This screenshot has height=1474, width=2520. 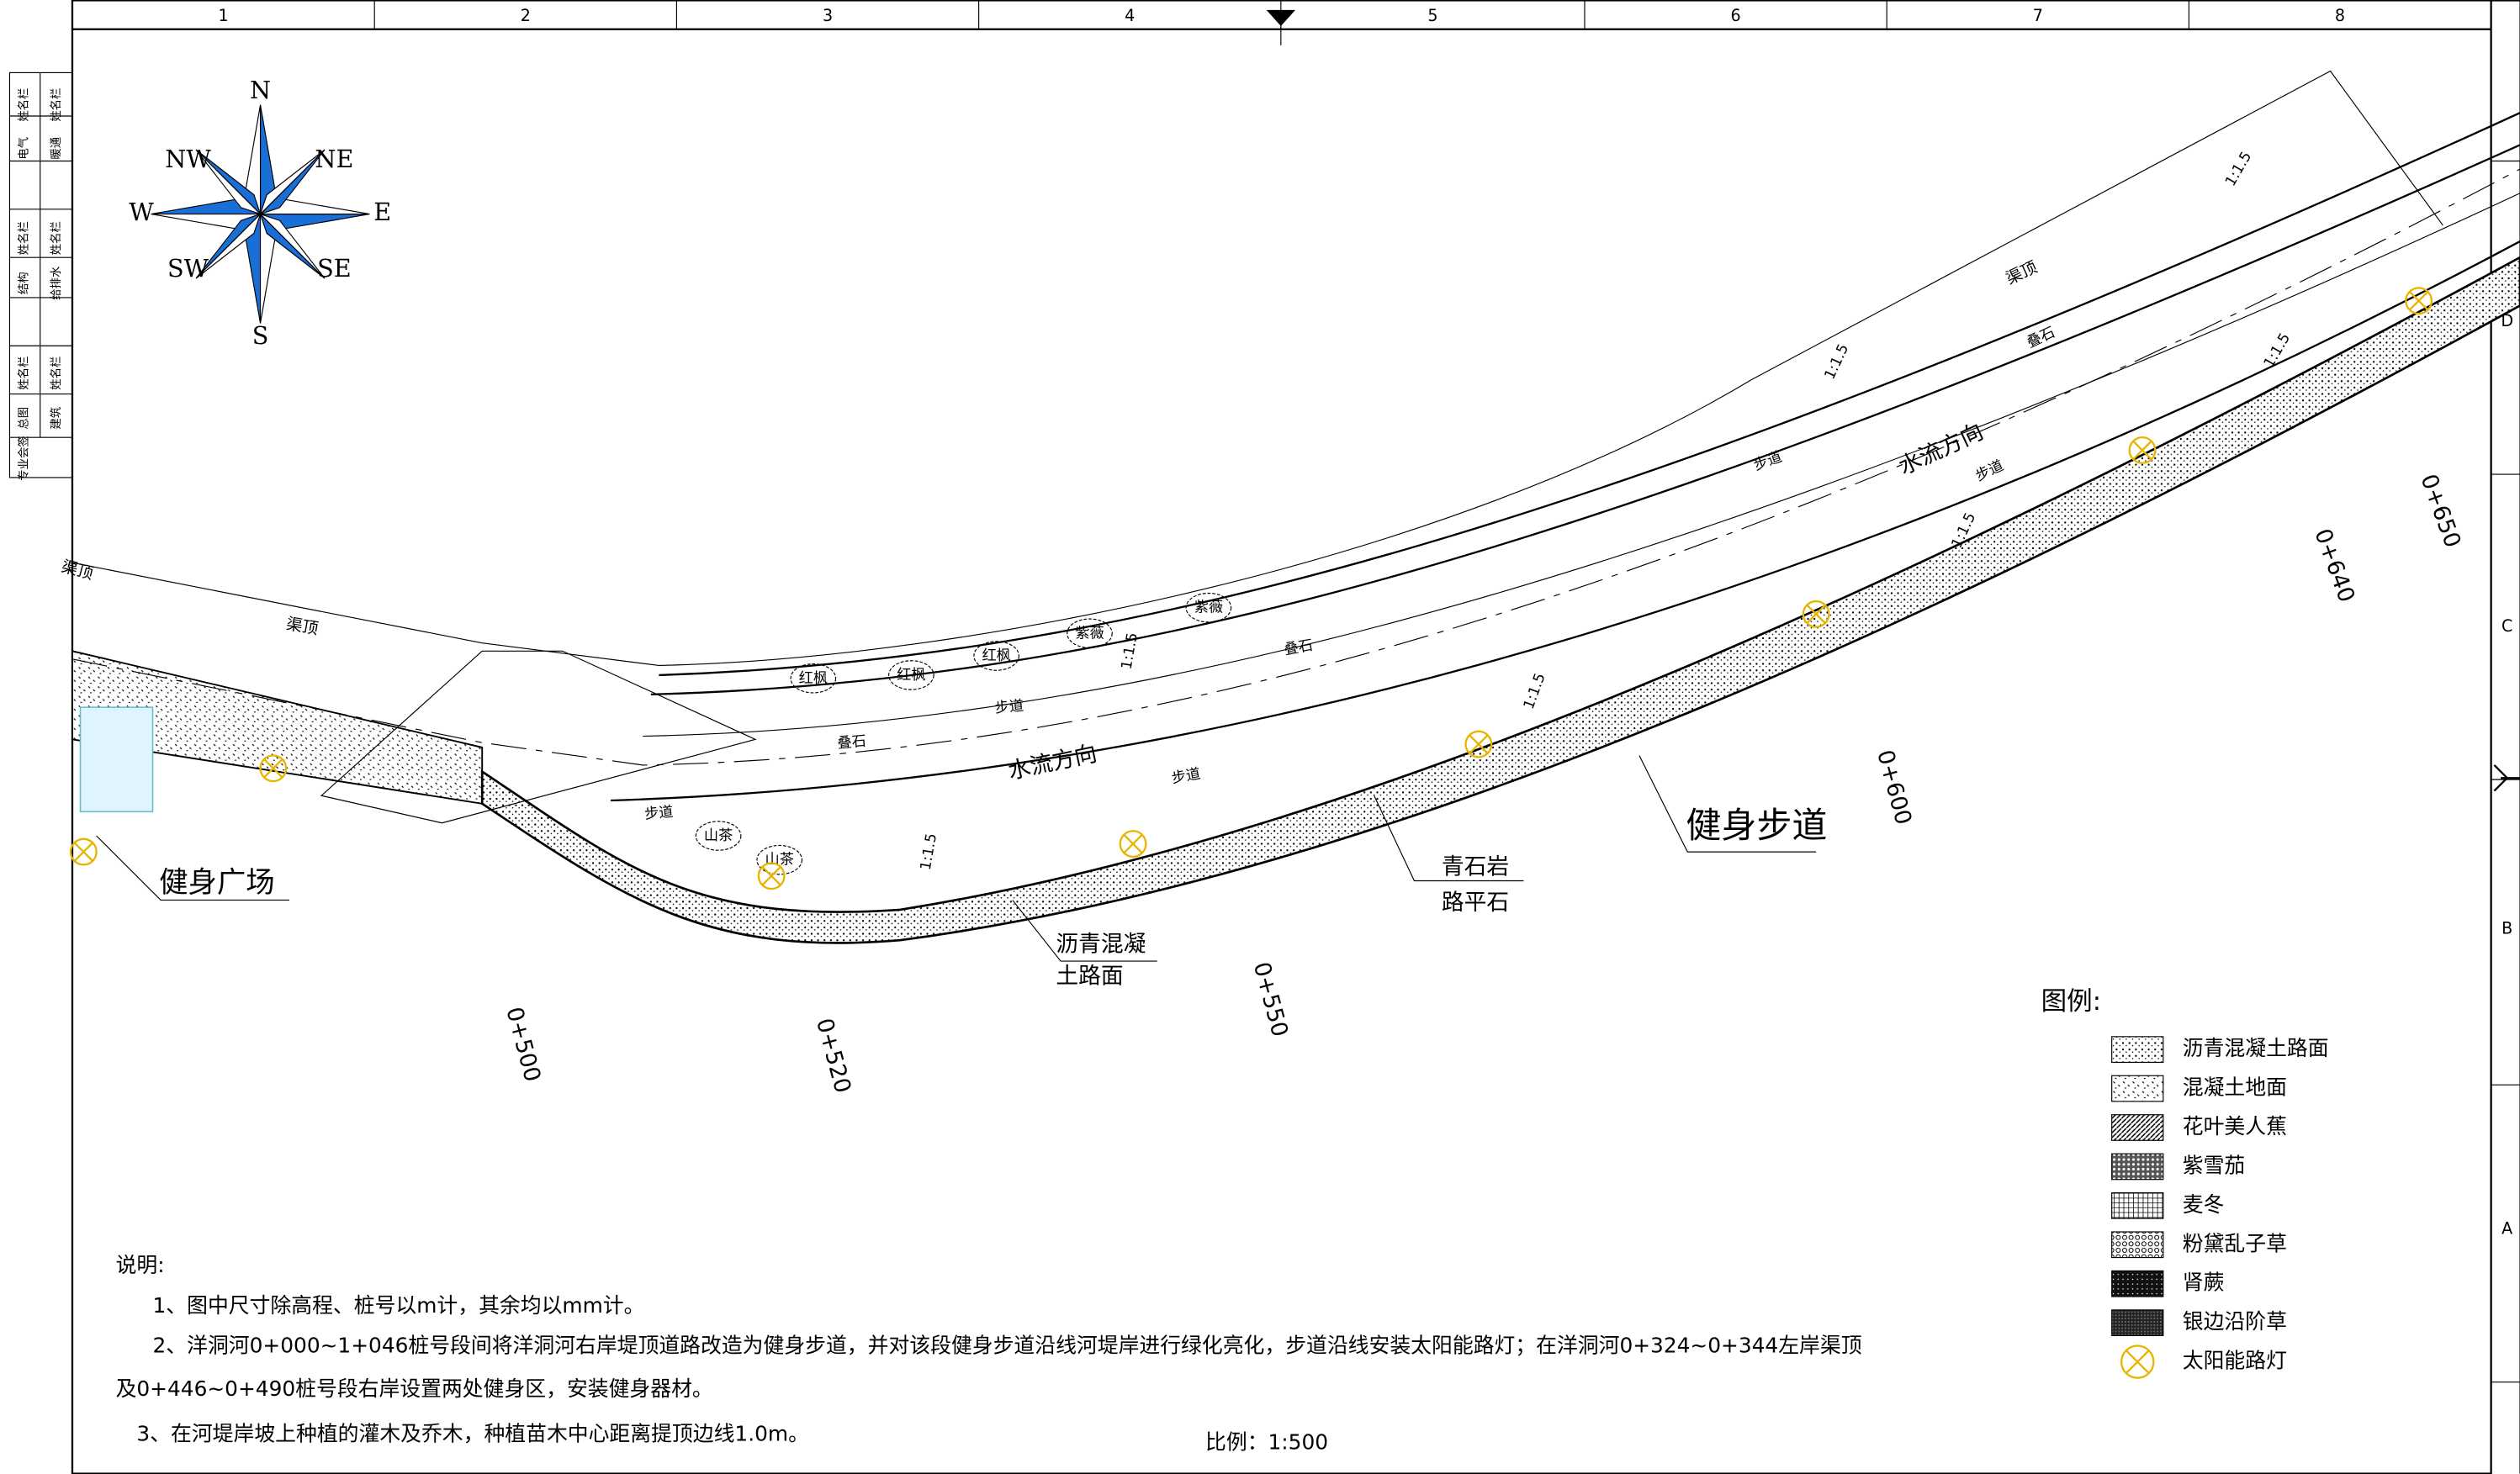 What do you see at coordinates (522, 1044) in the screenshot?
I see `plan-label: 0+500` at bounding box center [522, 1044].